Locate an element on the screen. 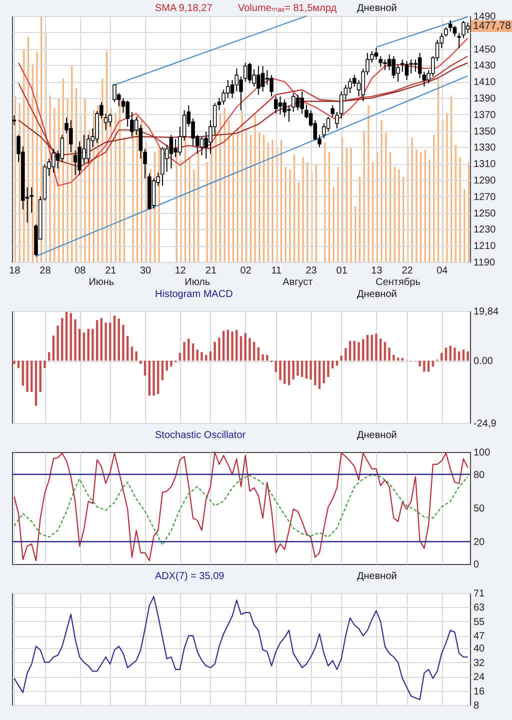  y-tick-label: 1310 is located at coordinates (485, 164).